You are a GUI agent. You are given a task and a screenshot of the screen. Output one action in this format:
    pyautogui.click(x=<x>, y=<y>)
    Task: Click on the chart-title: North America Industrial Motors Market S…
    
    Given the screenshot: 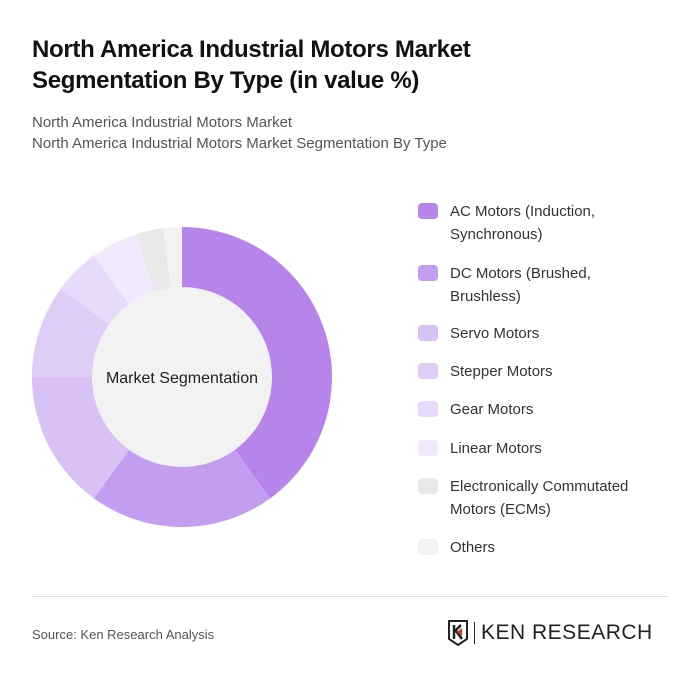 What is the action you would take?
    pyautogui.click(x=251, y=65)
    